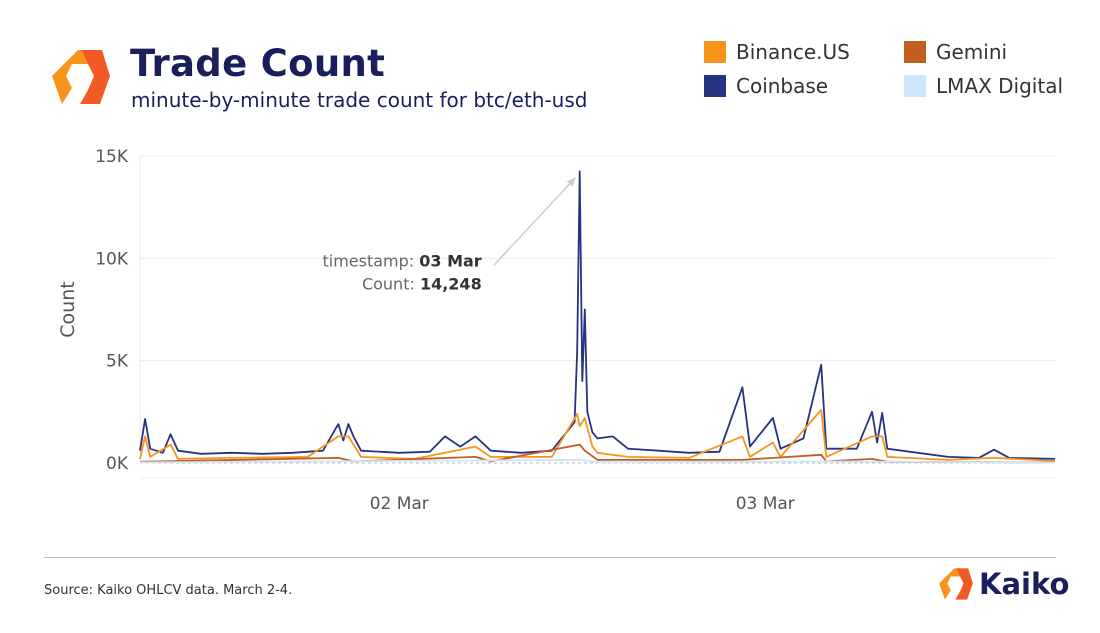 This screenshot has height=633, width=1100. What do you see at coordinates (972, 52) in the screenshot?
I see `legend-label: Gemini` at bounding box center [972, 52].